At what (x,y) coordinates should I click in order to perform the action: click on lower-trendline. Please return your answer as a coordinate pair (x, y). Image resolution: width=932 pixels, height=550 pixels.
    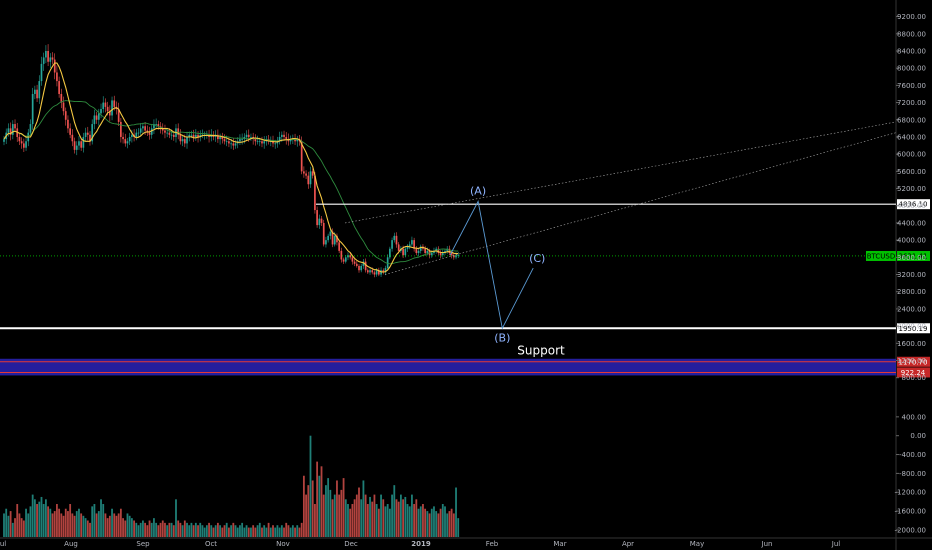
    Looking at the image, I should click on (640, 203).